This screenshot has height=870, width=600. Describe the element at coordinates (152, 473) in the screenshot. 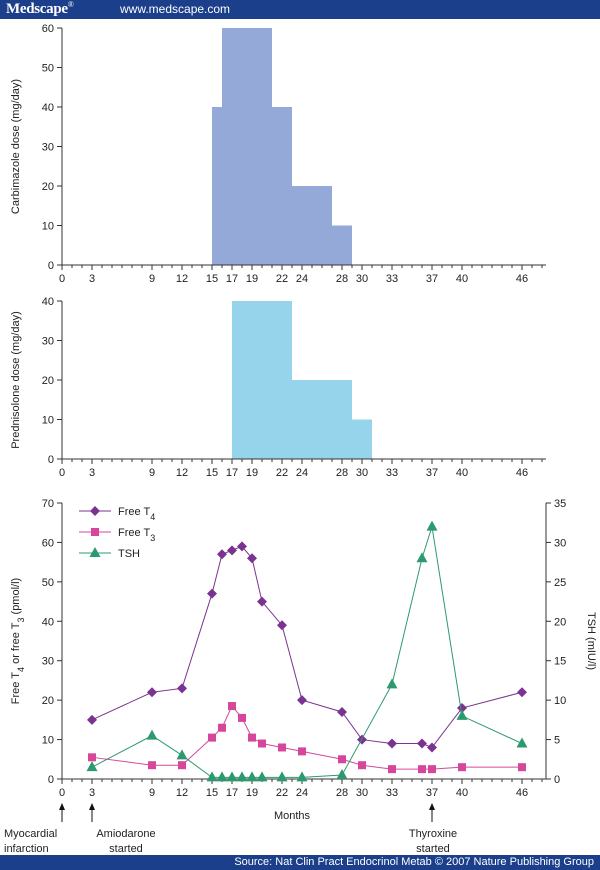

I see `x-tick-label: 9` at that location.